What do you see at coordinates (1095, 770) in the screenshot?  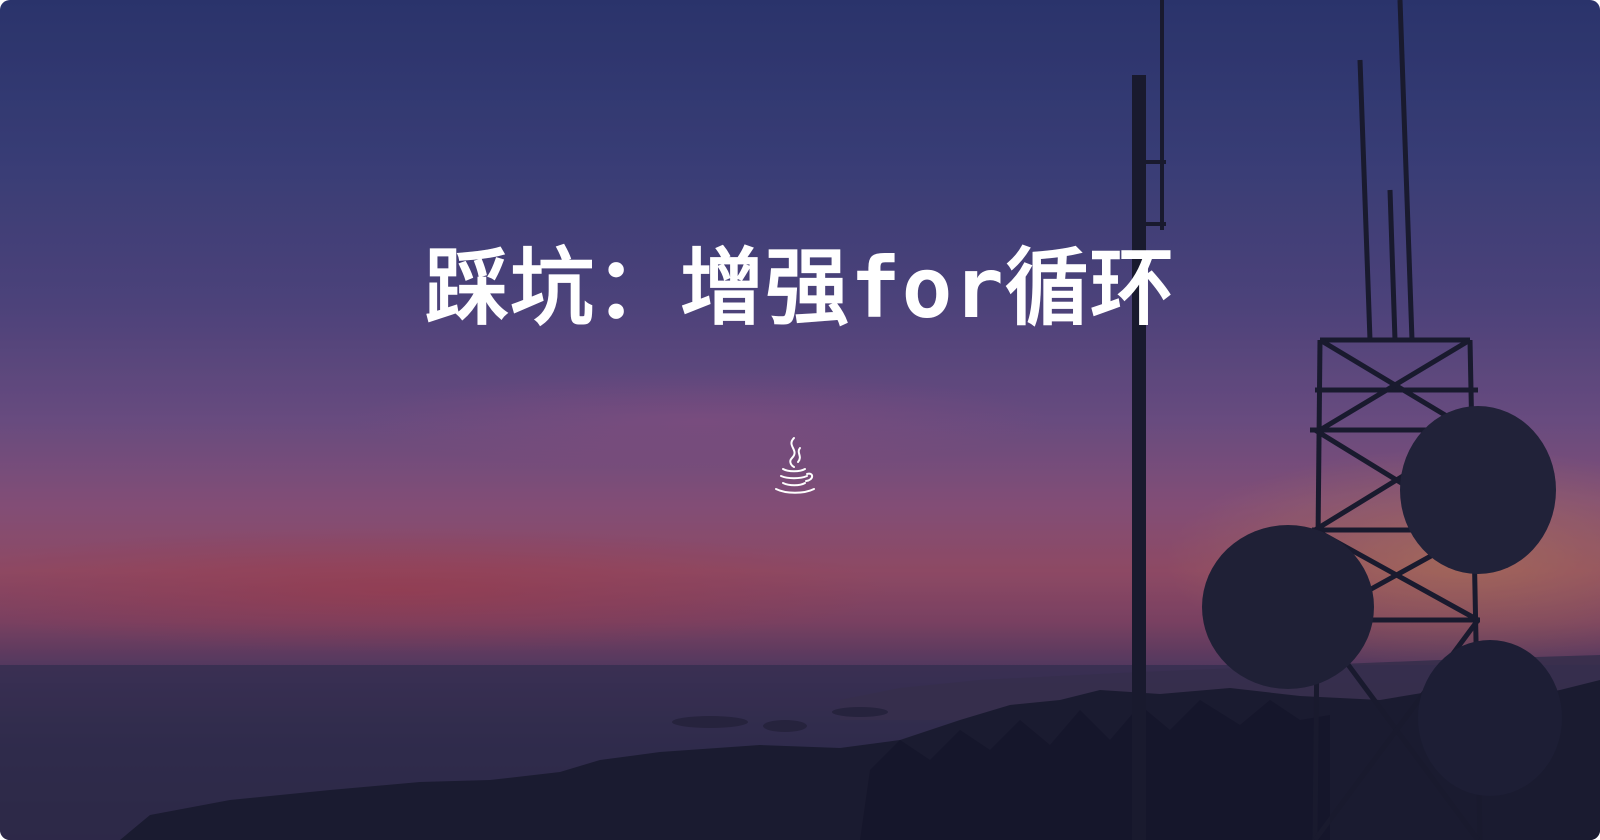 I see `tree-line` at bounding box center [1095, 770].